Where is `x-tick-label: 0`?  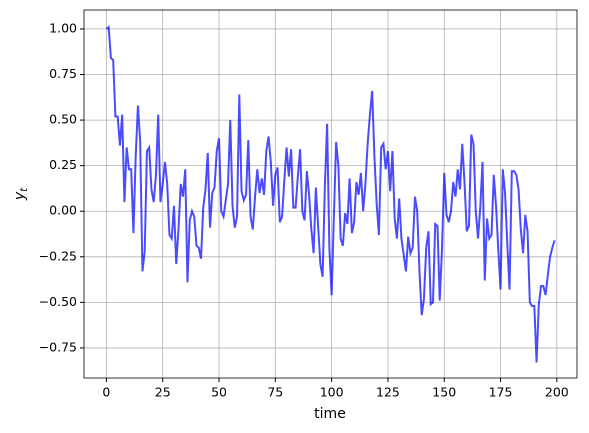 x-tick-label: 0 is located at coordinates (106, 392).